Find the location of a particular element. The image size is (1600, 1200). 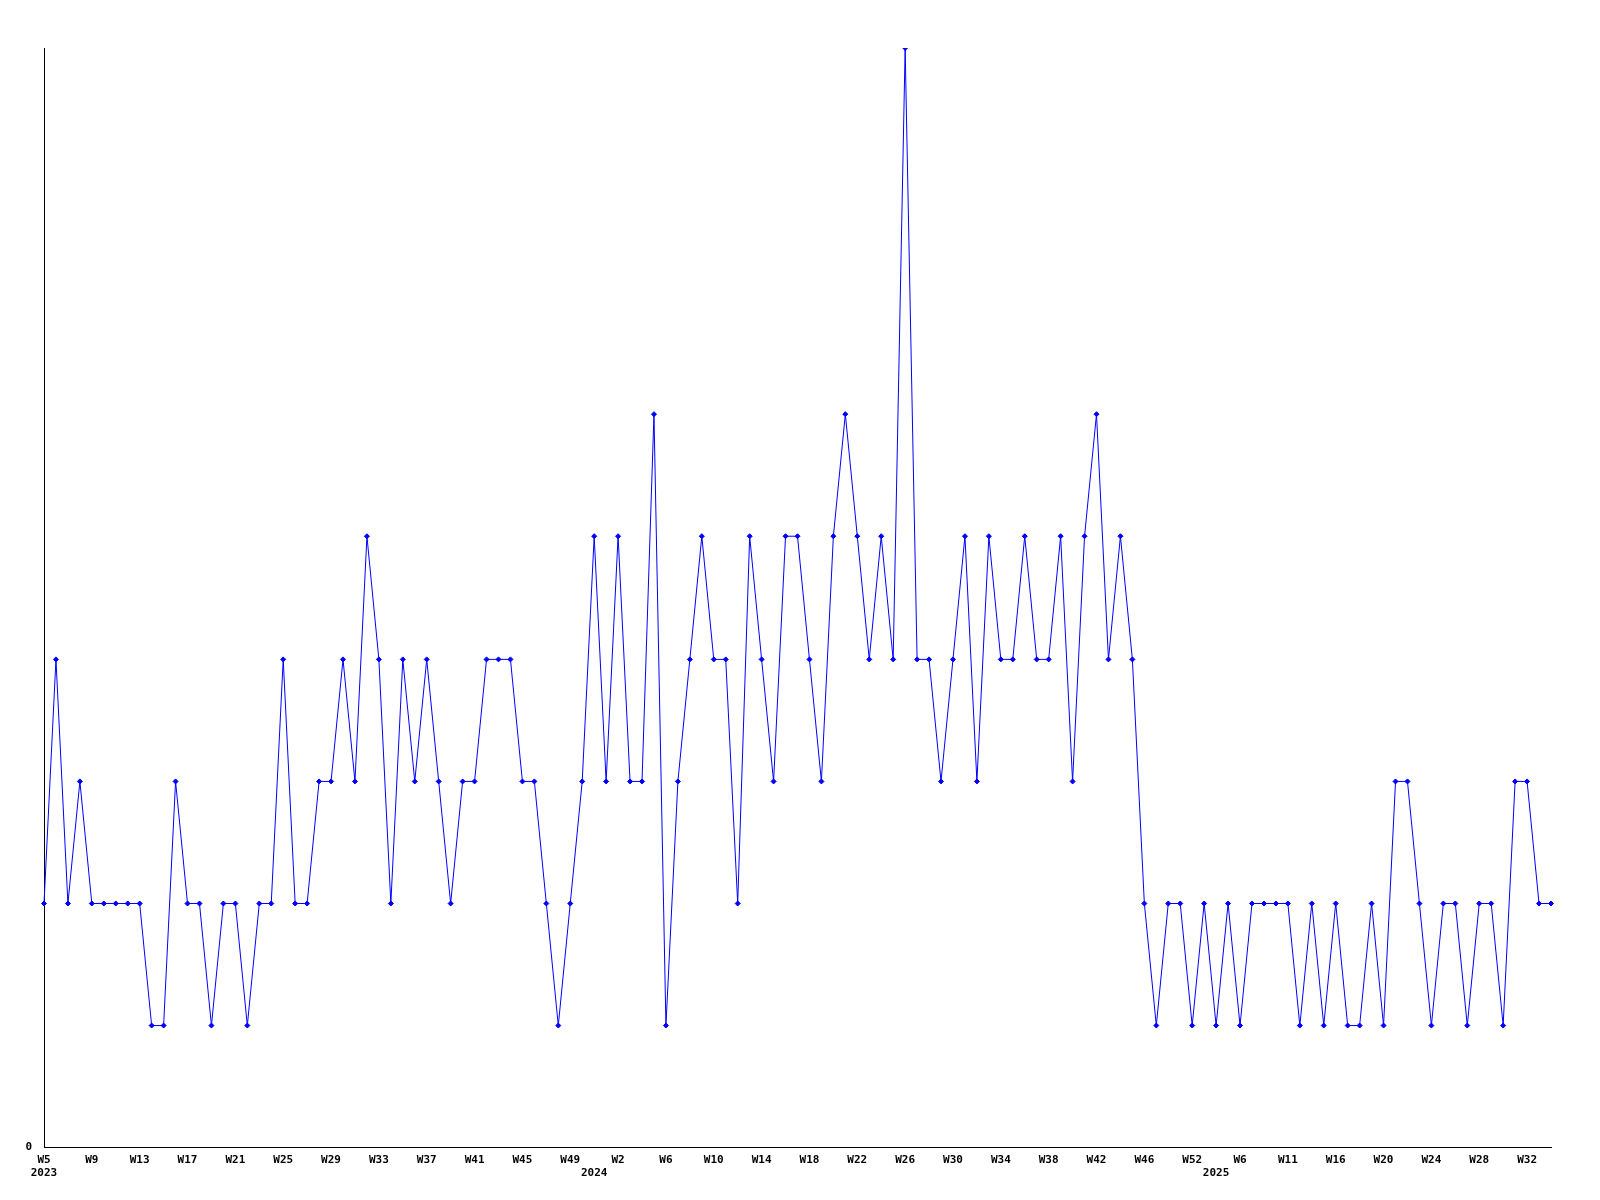

x-tick-label: W20 is located at coordinates (1383, 1160).